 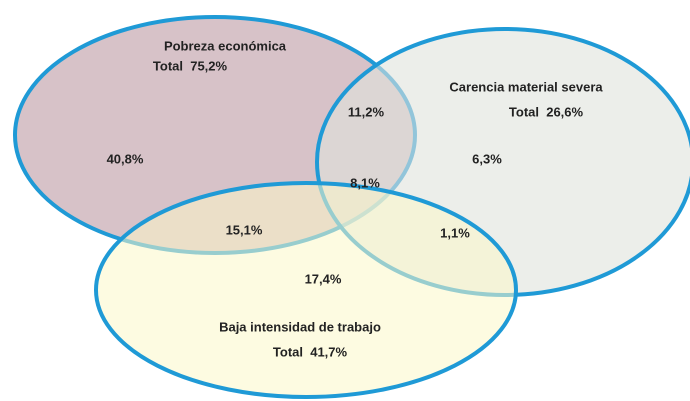 I want to click on set-label: Baja intensidad de trabajo, so click(x=300, y=326).